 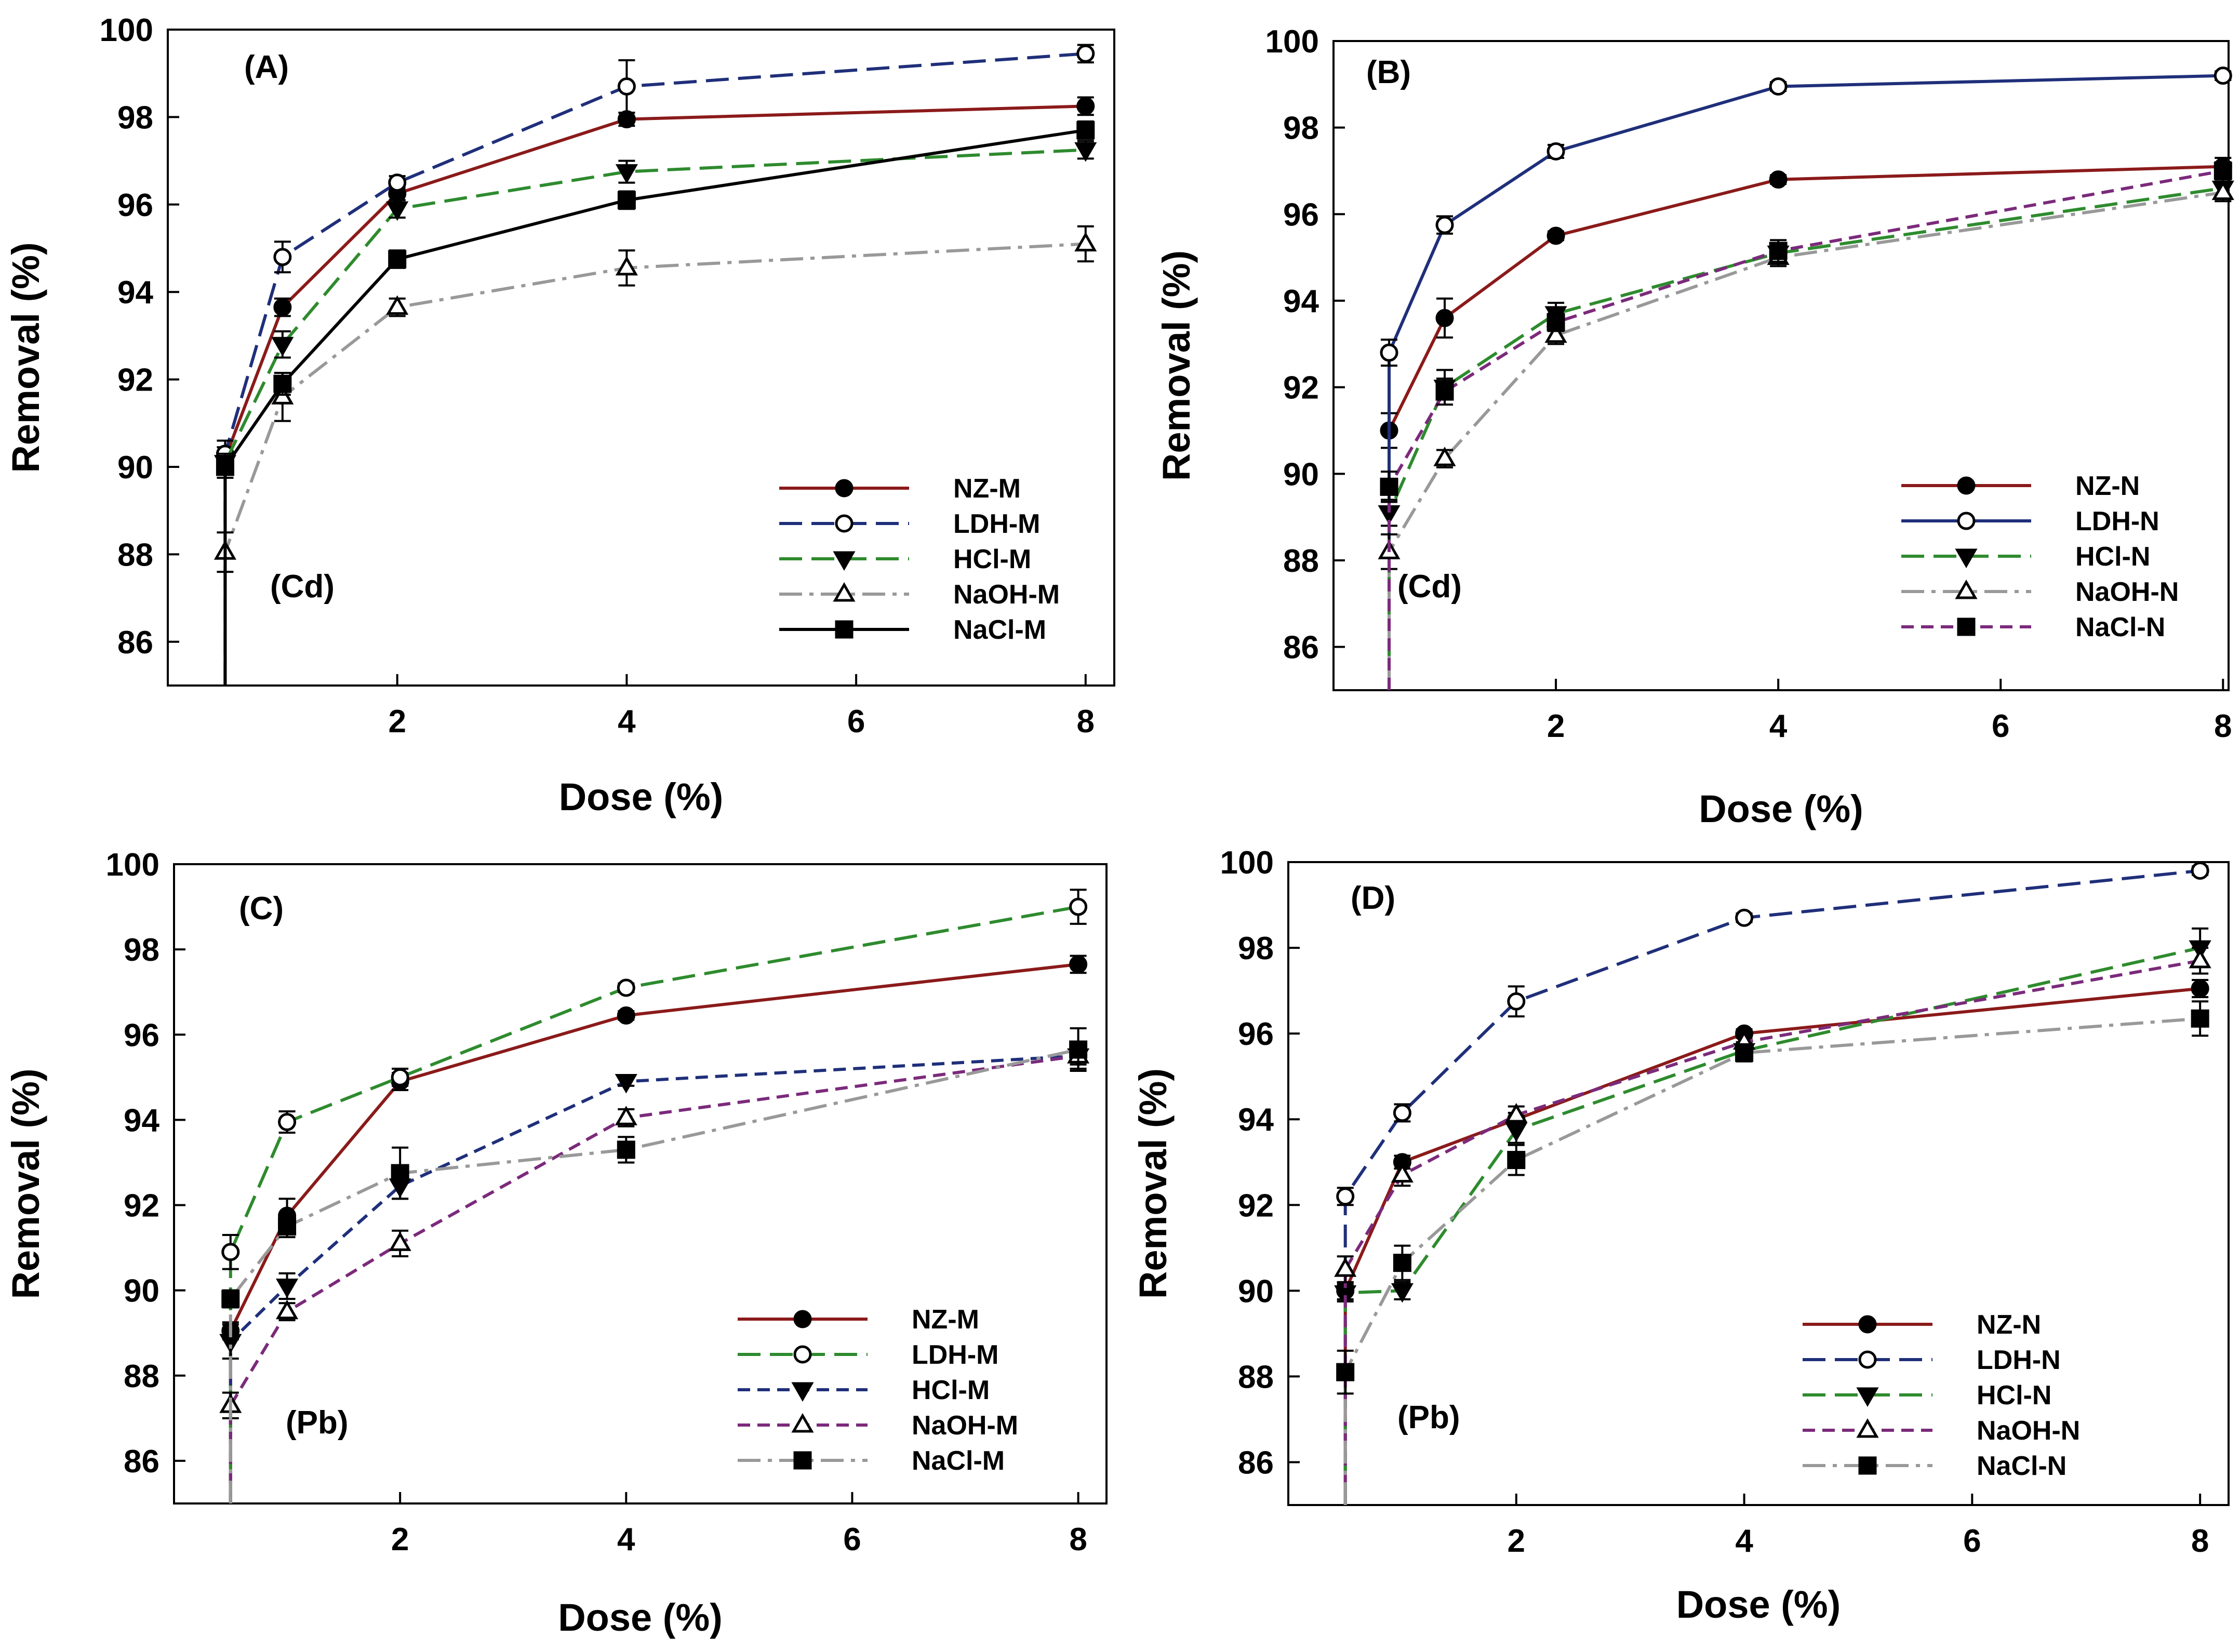 I want to click on legend: NZ-M LDH-M HCl-M NaOH-M NaCl-M, so click(x=919, y=559).